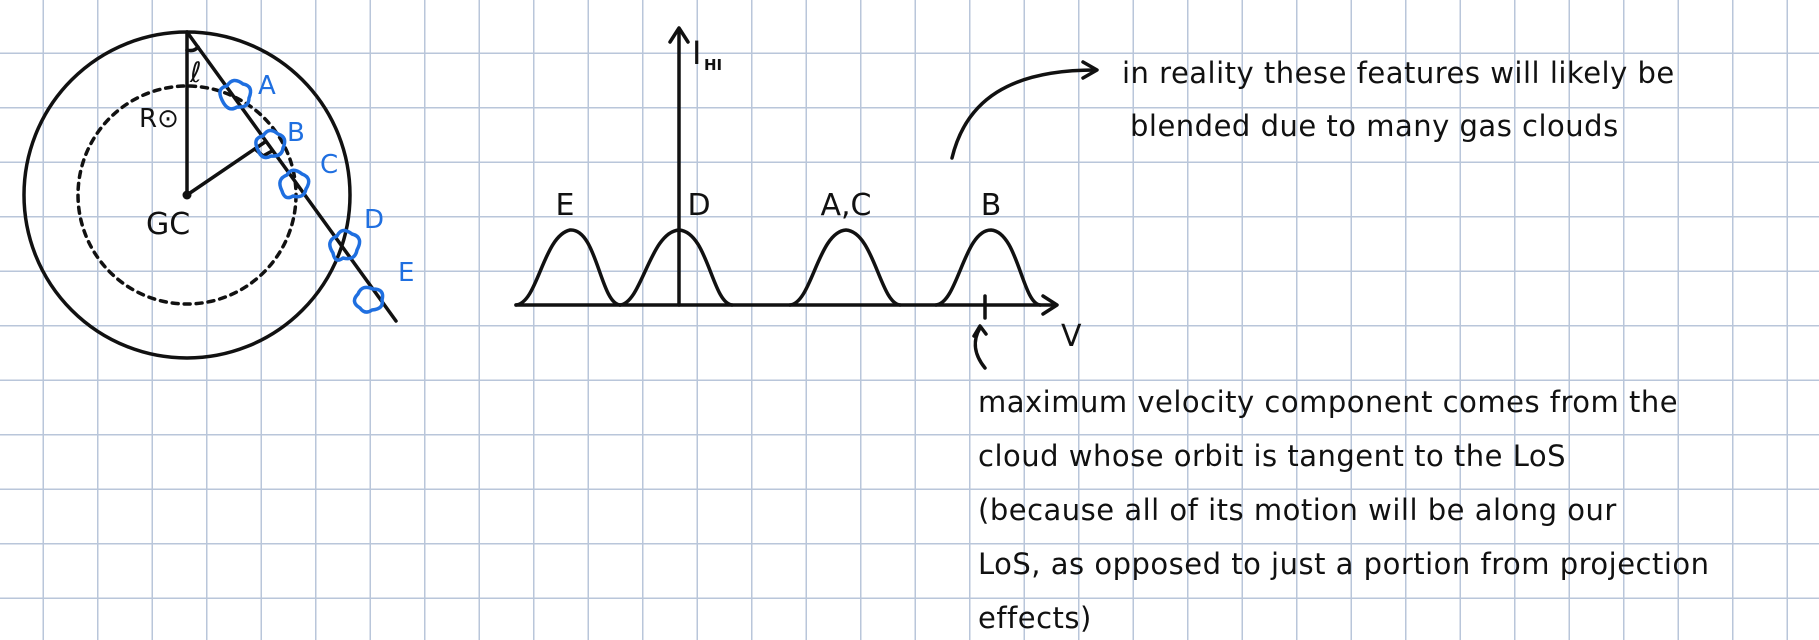  What do you see at coordinates (676, 267) in the screenshot?
I see `peak-d` at bounding box center [676, 267].